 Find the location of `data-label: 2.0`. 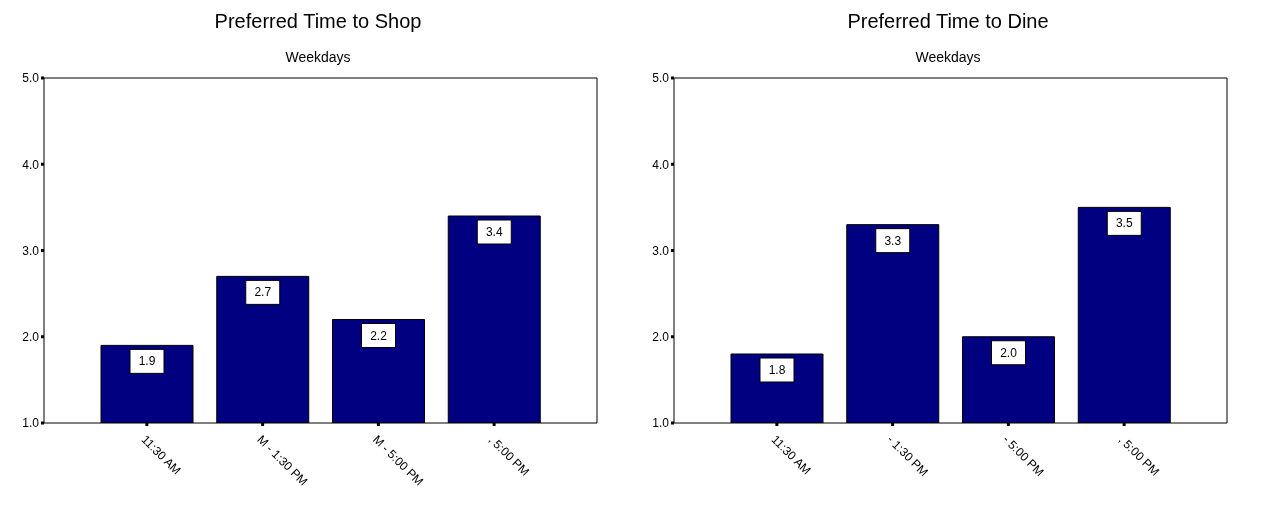

data-label: 2.0 is located at coordinates (1009, 352).